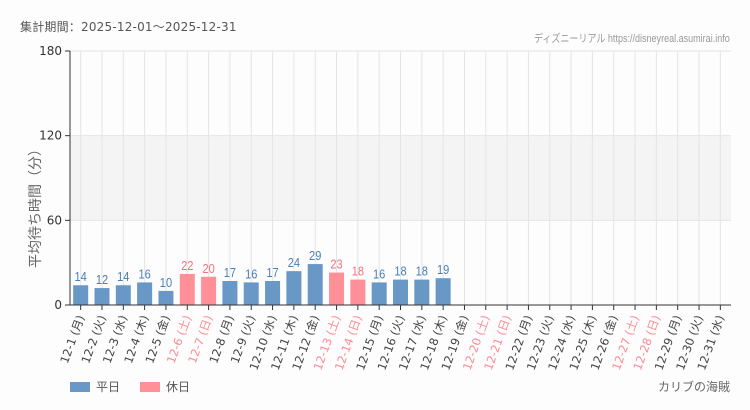 This screenshot has width=750, height=410. Describe the element at coordinates (108, 387) in the screenshot. I see `legend-label-weekday: 平日` at that location.